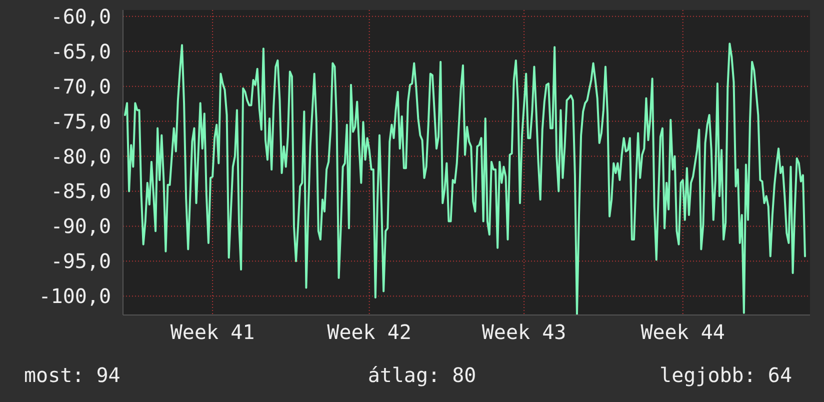  Describe the element at coordinates (422, 375) in the screenshot. I see `text: átlag: 80` at that location.